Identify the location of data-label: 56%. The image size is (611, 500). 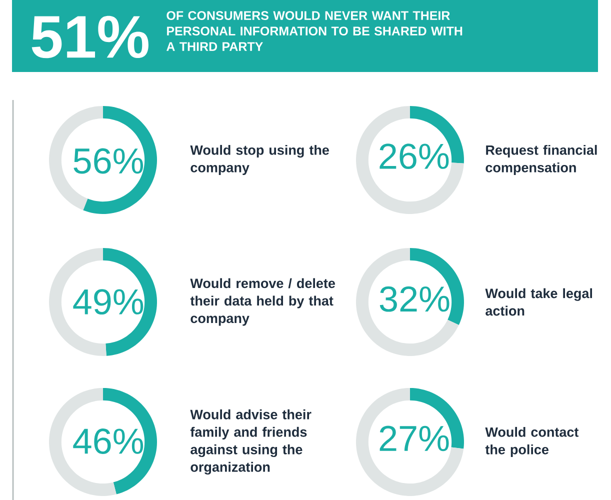
(109, 161).